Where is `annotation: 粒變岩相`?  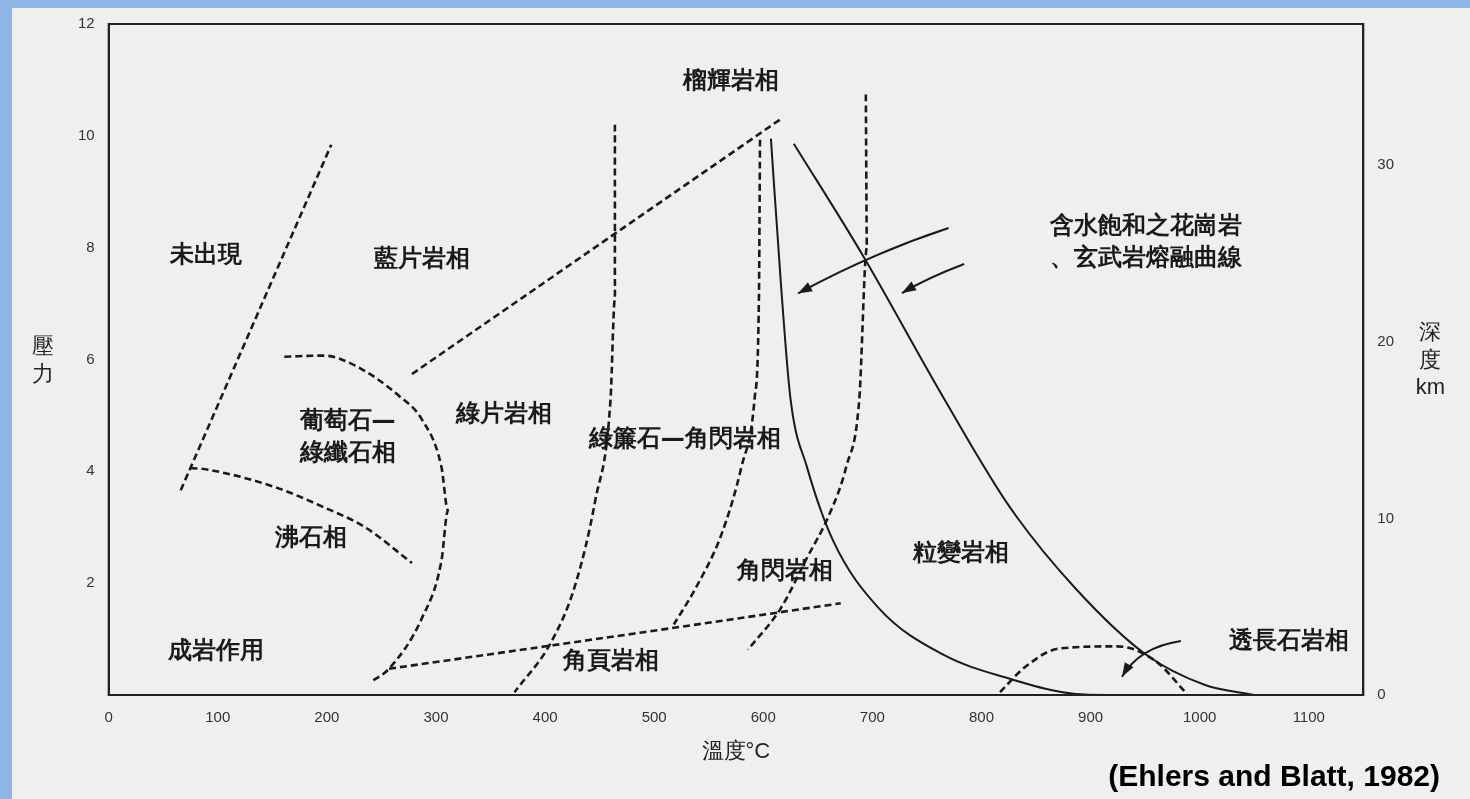 annotation: 粒變岩相 is located at coordinates (960, 551).